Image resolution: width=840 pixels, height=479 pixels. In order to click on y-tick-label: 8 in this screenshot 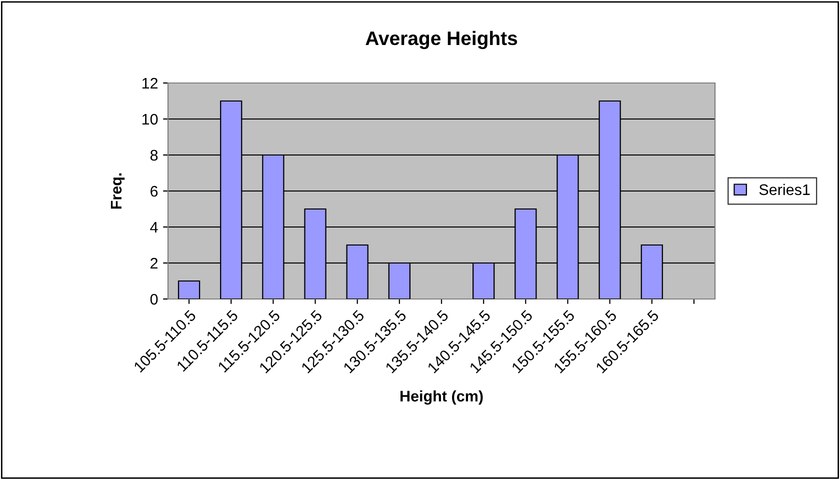, I will do `click(154, 155)`.